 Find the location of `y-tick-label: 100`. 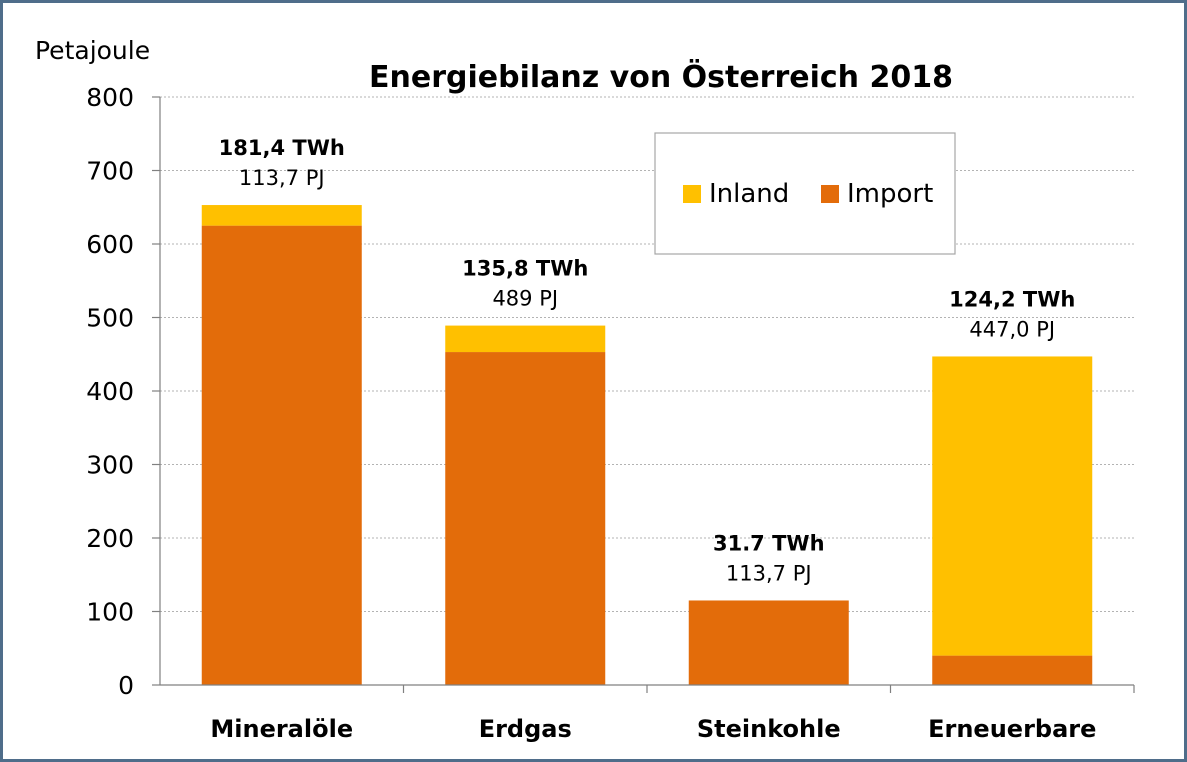

y-tick-label: 100 is located at coordinates (110, 612).